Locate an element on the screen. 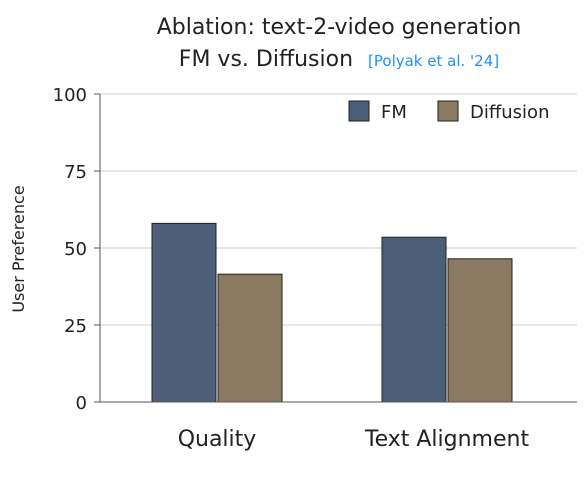 The height and width of the screenshot is (478, 587). y-tick-label-2: 50 is located at coordinates (75, 249).